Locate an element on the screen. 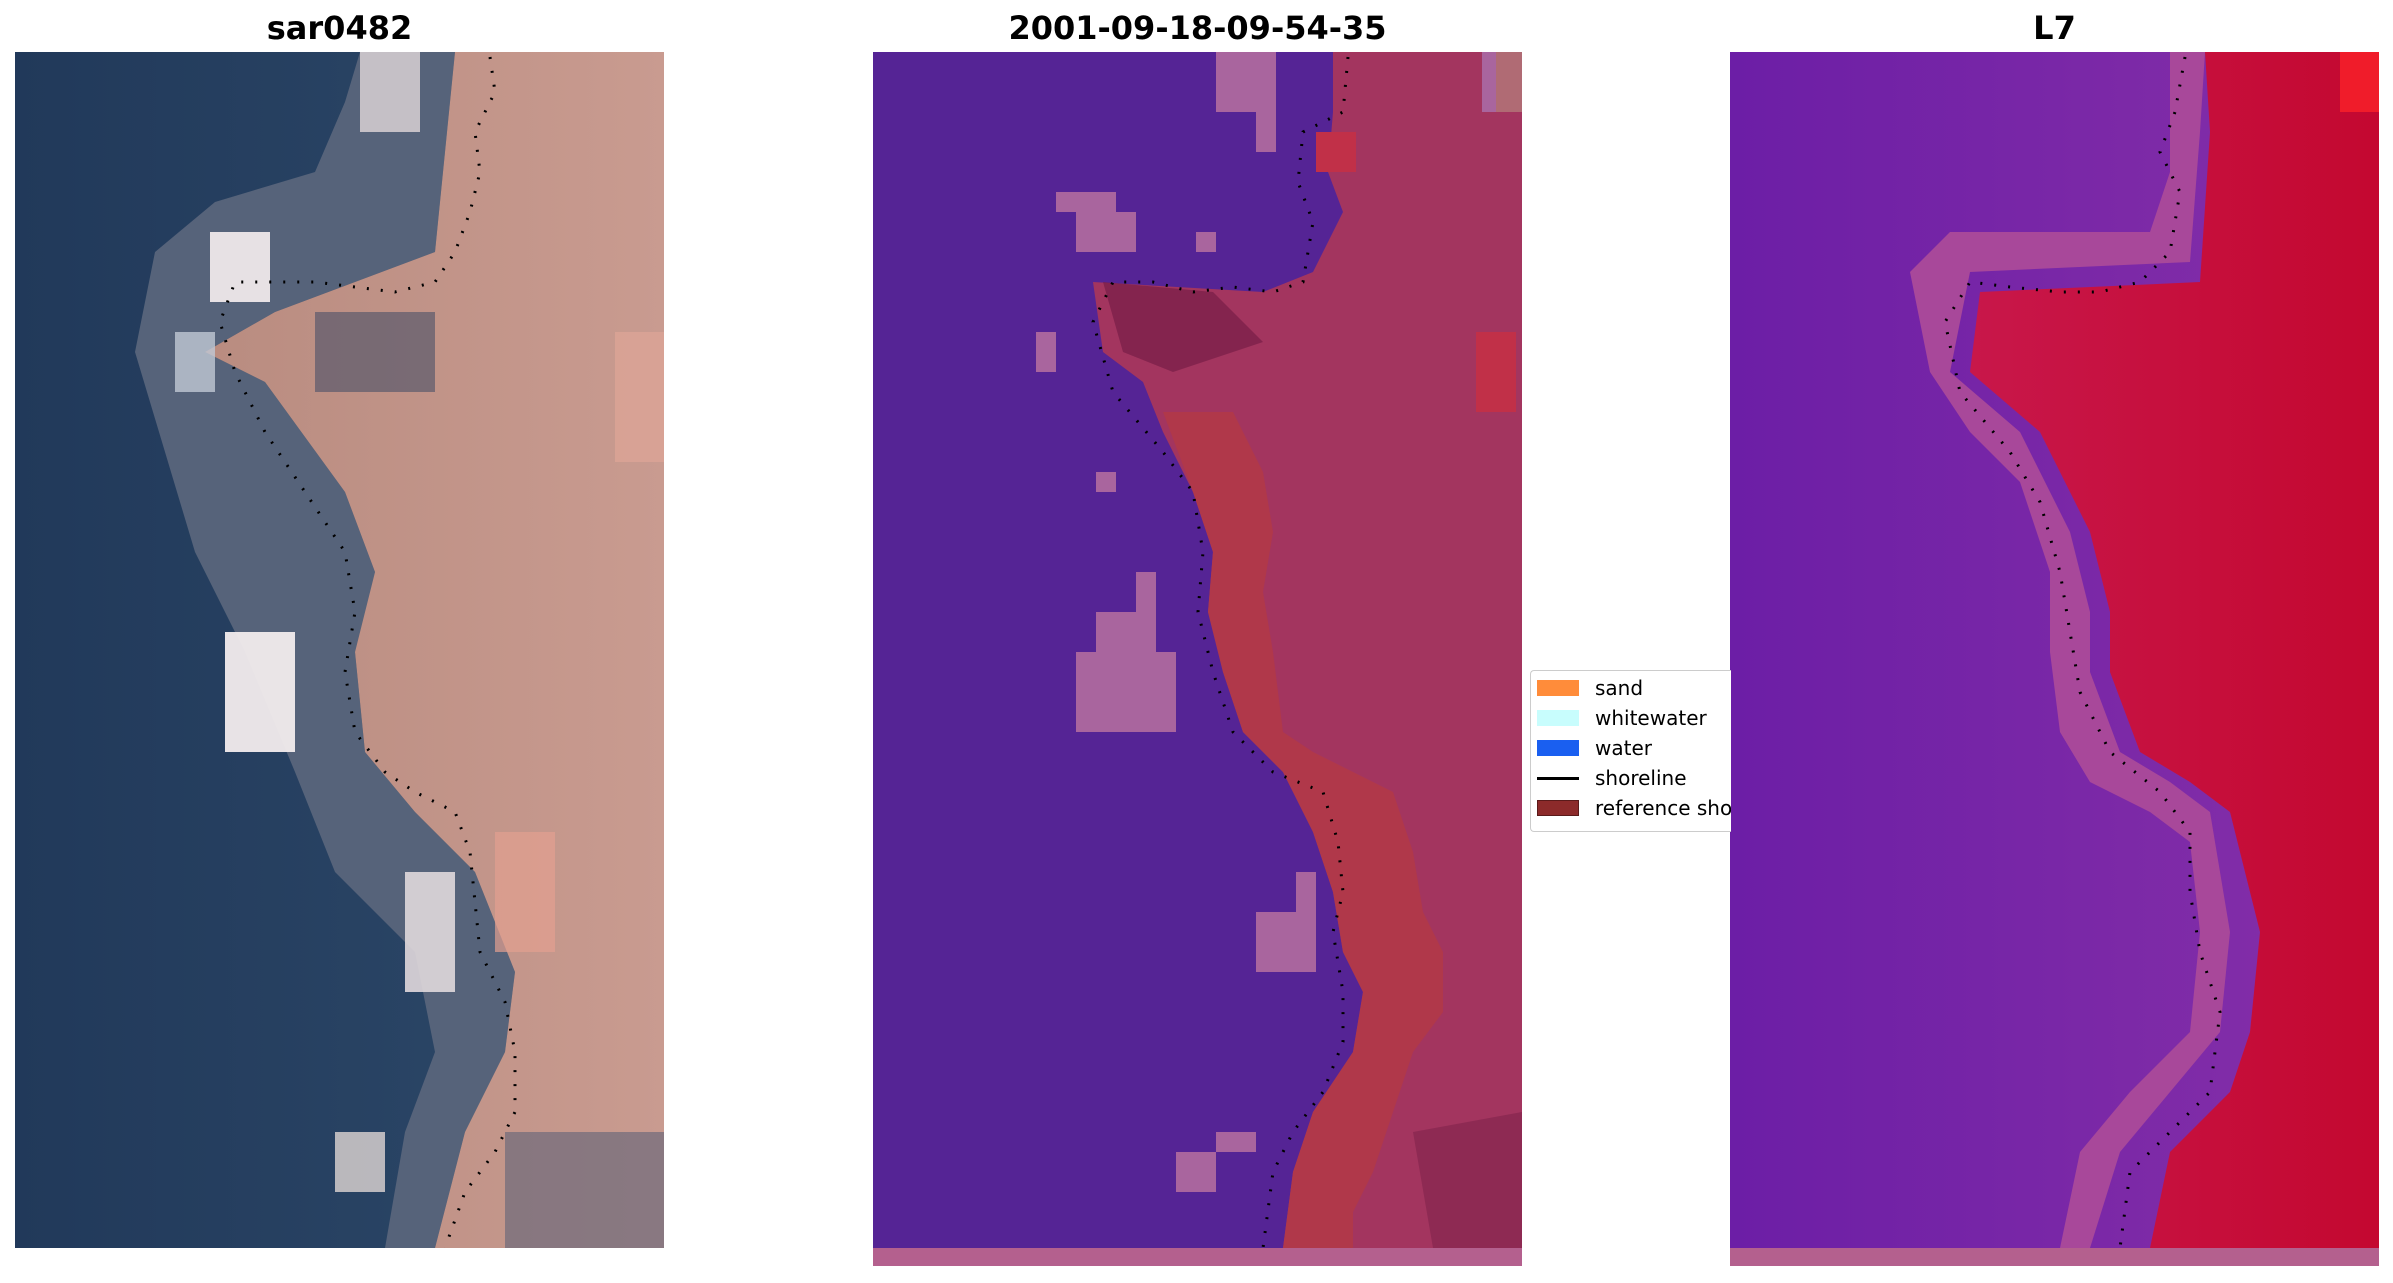  legend-item-reference-shoreline: reference shoreline is located at coordinates (1634, 808).